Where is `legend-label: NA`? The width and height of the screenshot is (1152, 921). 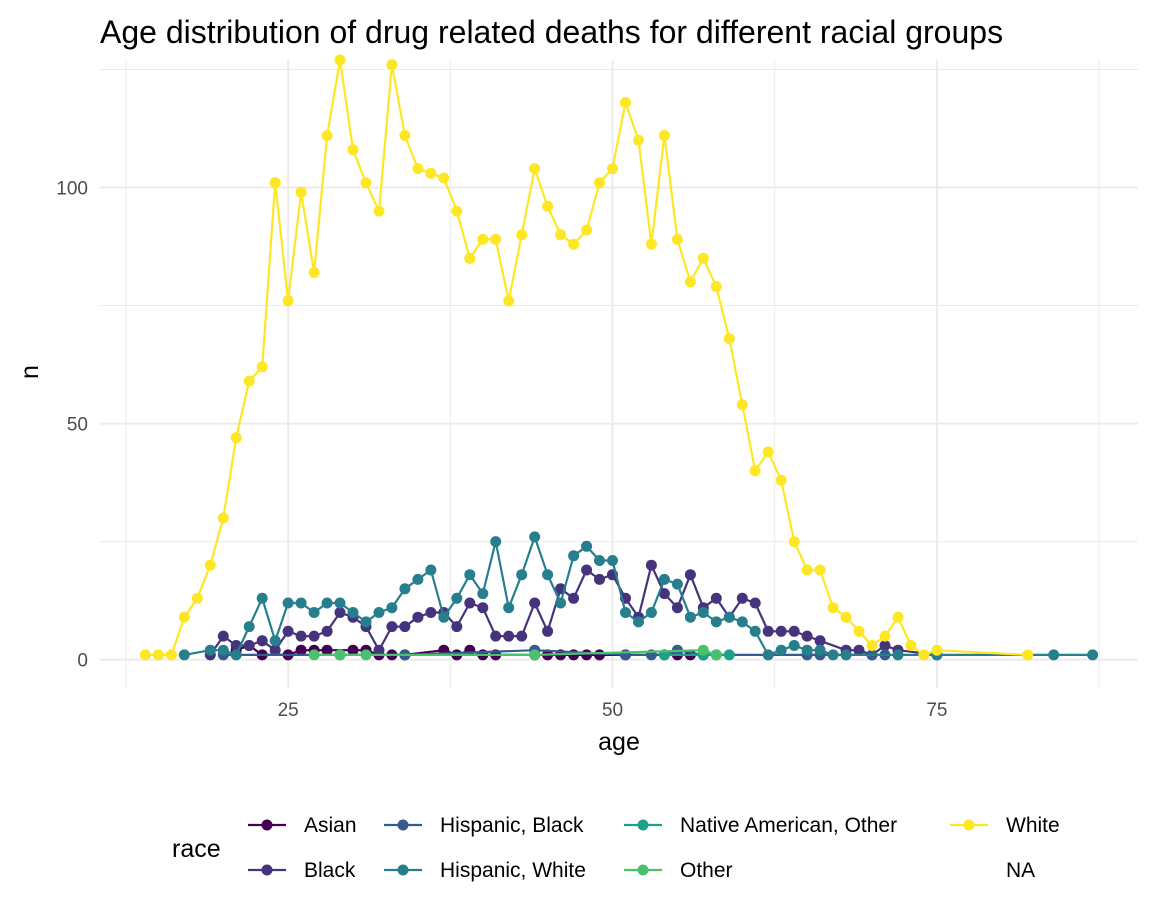 legend-label: NA is located at coordinates (1020, 870).